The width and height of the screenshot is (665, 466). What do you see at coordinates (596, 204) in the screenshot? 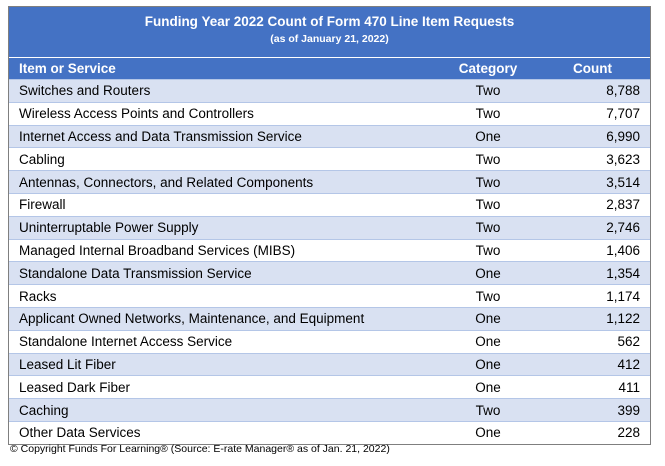
I see `row-count: 2,837` at bounding box center [596, 204].